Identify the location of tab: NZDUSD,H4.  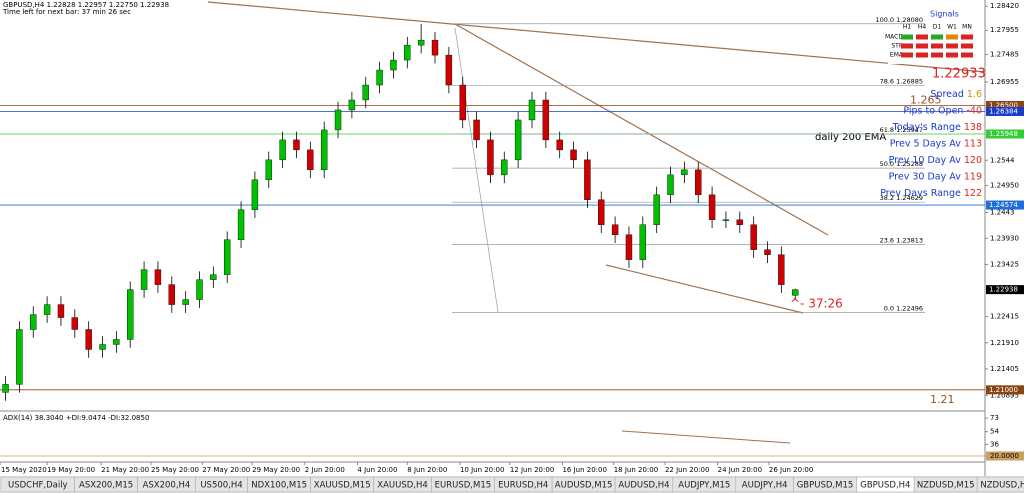
(1000, 484).